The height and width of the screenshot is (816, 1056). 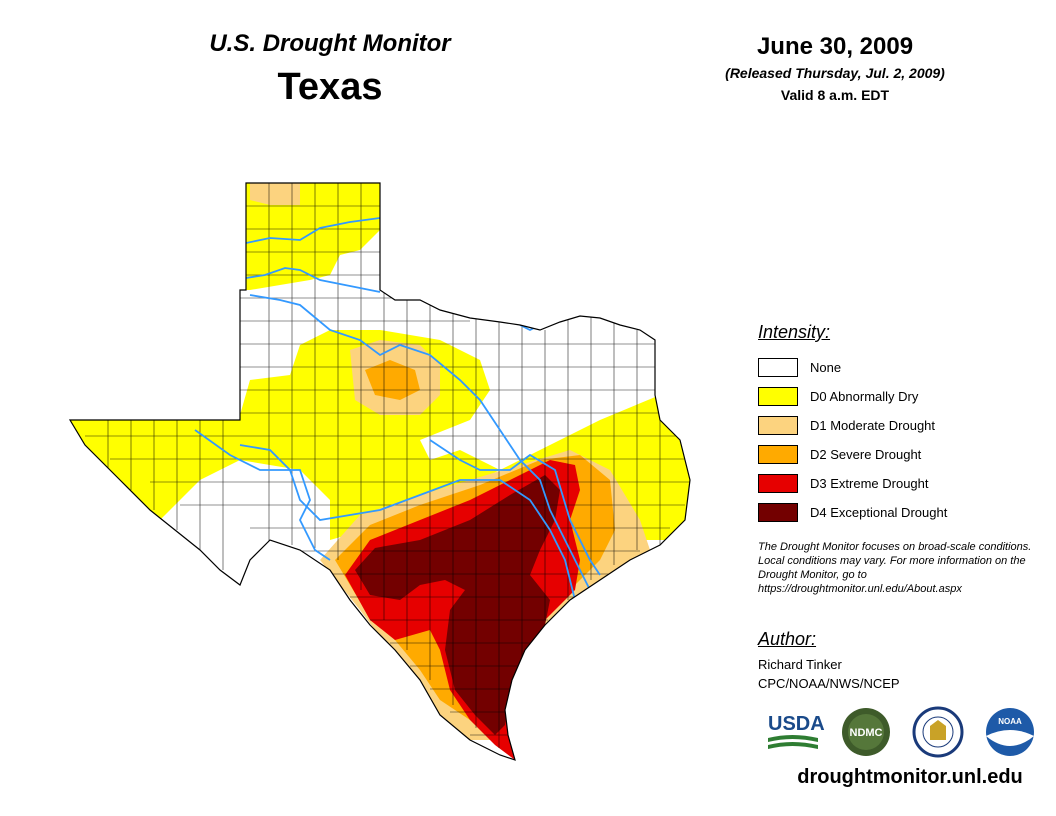 What do you see at coordinates (262, 495) in the screenshot?
I see `rio-grande` at bounding box center [262, 495].